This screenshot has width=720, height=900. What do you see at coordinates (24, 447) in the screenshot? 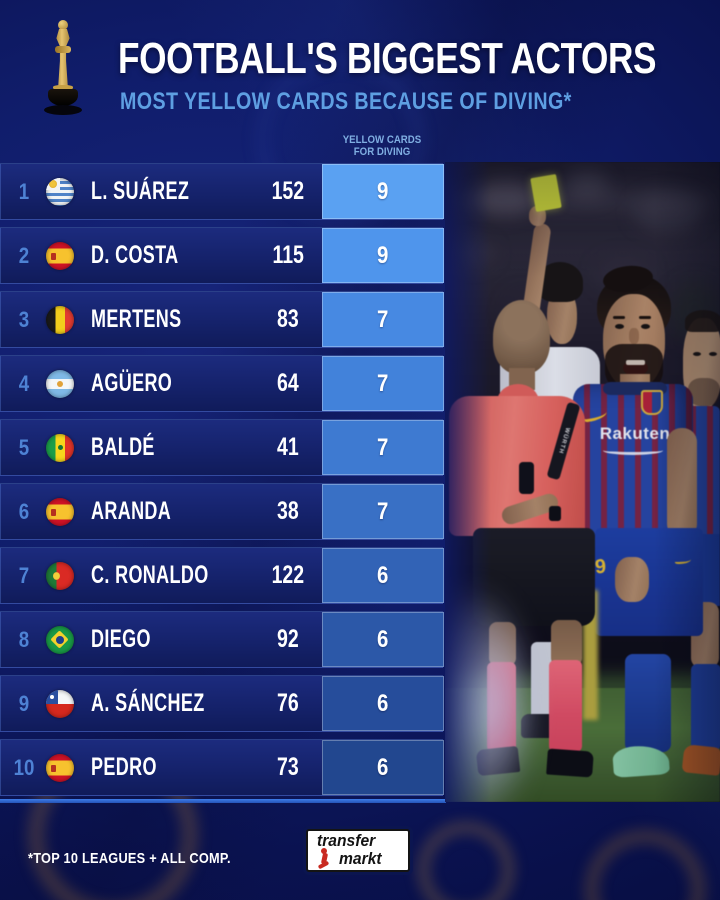
I see `rank-label: 5` at bounding box center [24, 447].